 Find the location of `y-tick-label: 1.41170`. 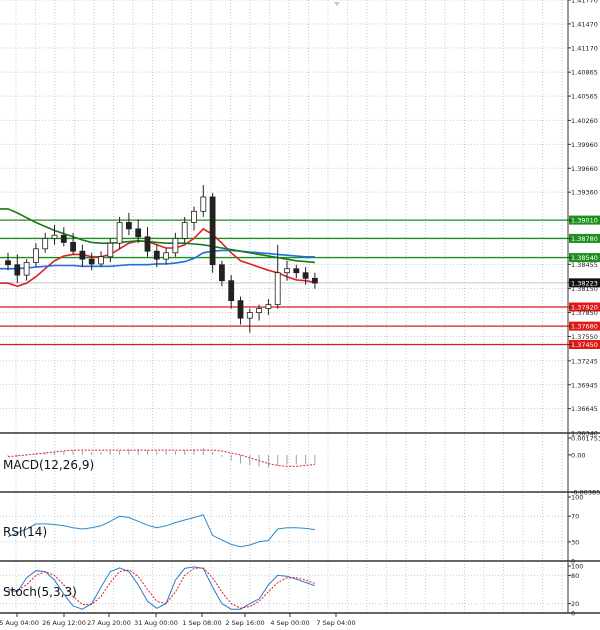

y-tick-label: 1.41170 is located at coordinates (584, 48).